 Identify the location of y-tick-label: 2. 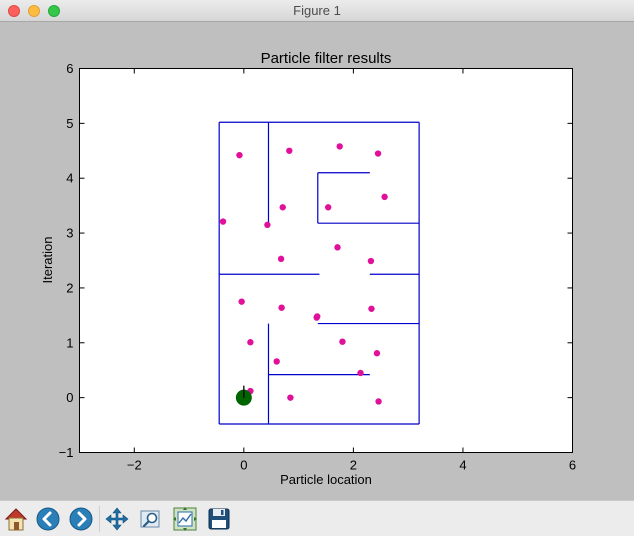
(69, 287).